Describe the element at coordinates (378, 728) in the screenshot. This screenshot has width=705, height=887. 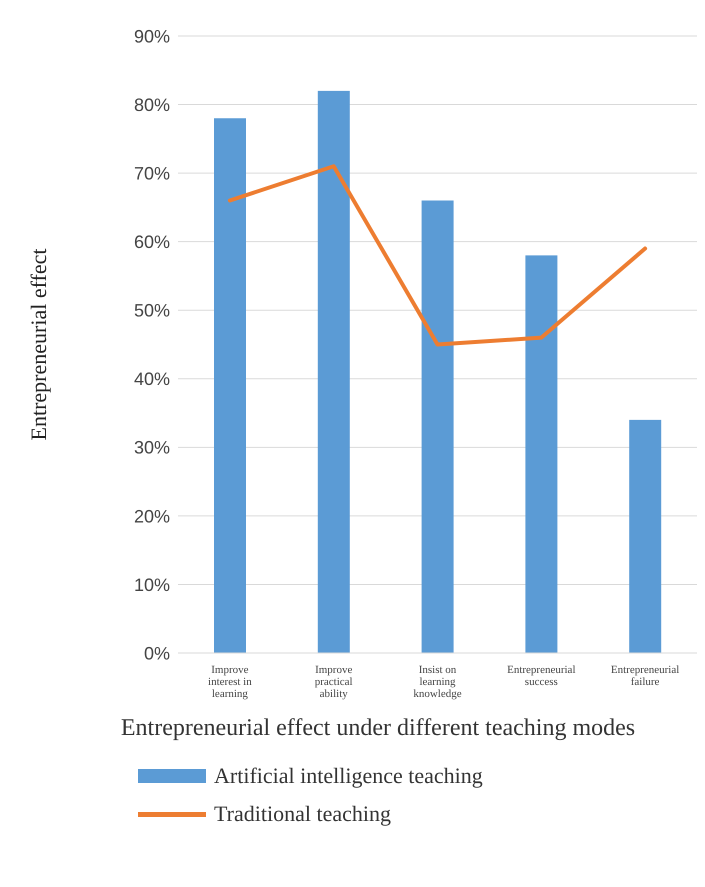
I see `x-axis-title: Entrepreneurial effect under different teaching modes` at that location.